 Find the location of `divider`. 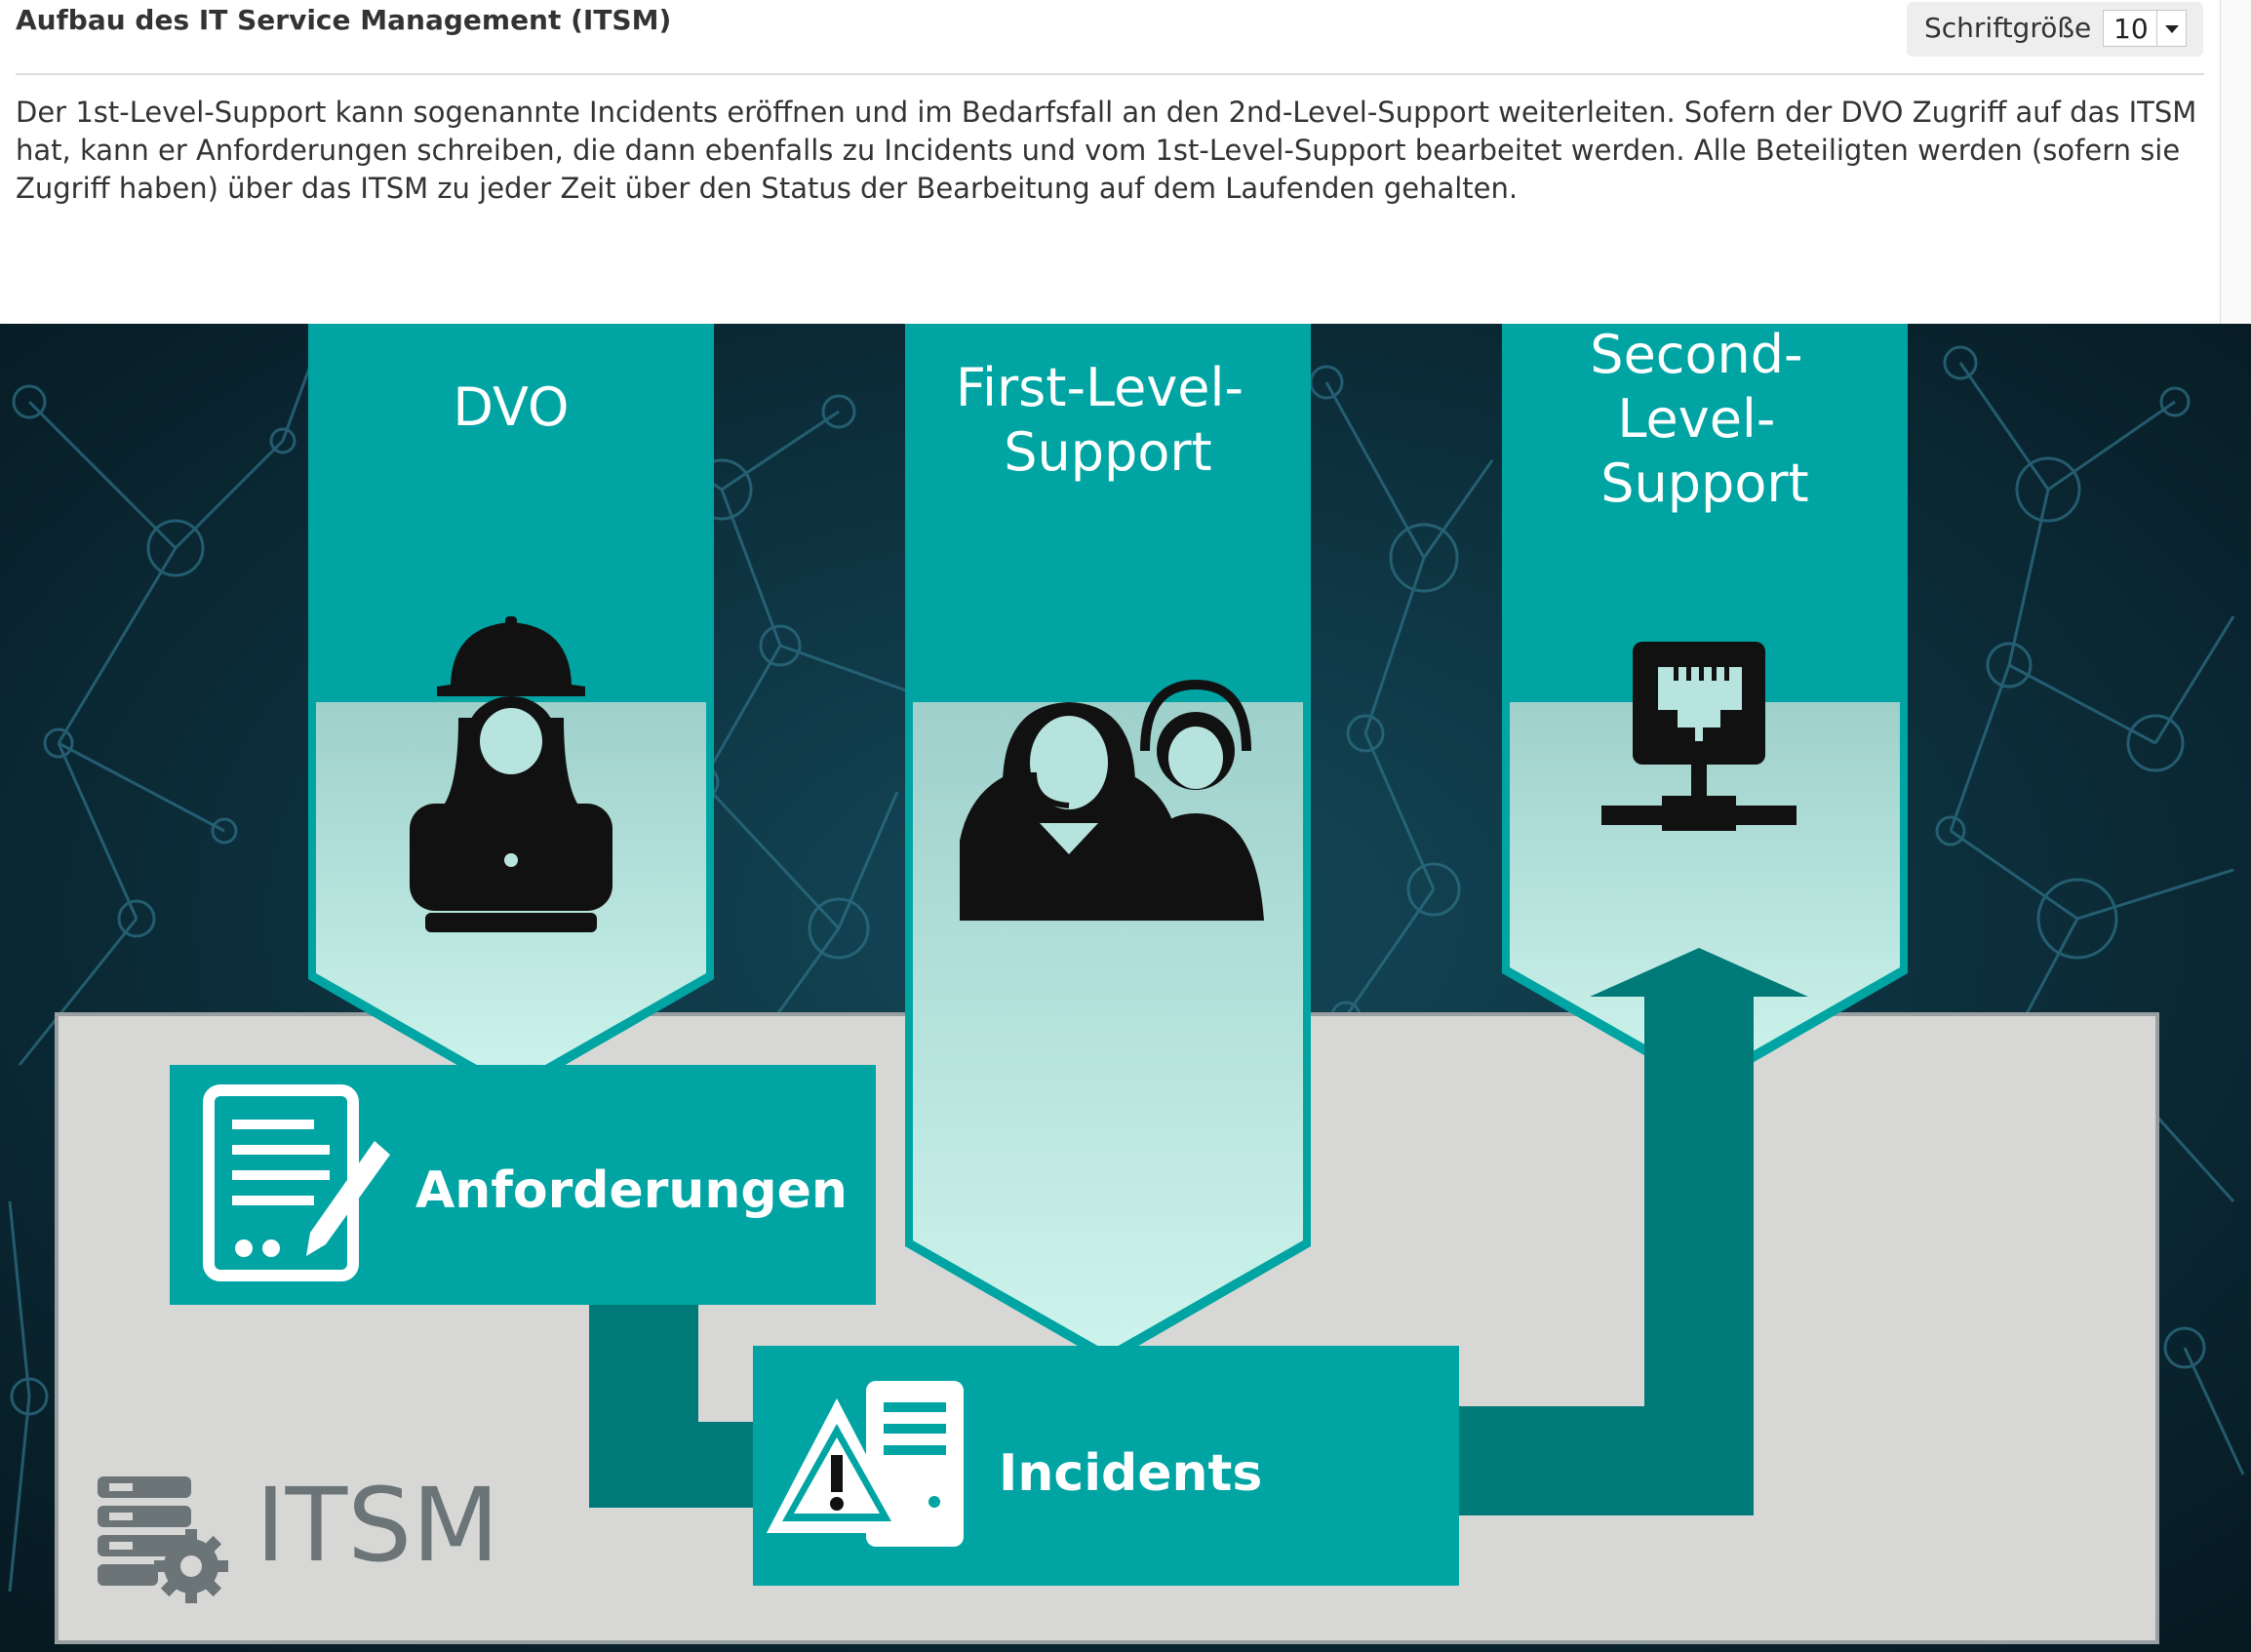

divider is located at coordinates (1110, 74).